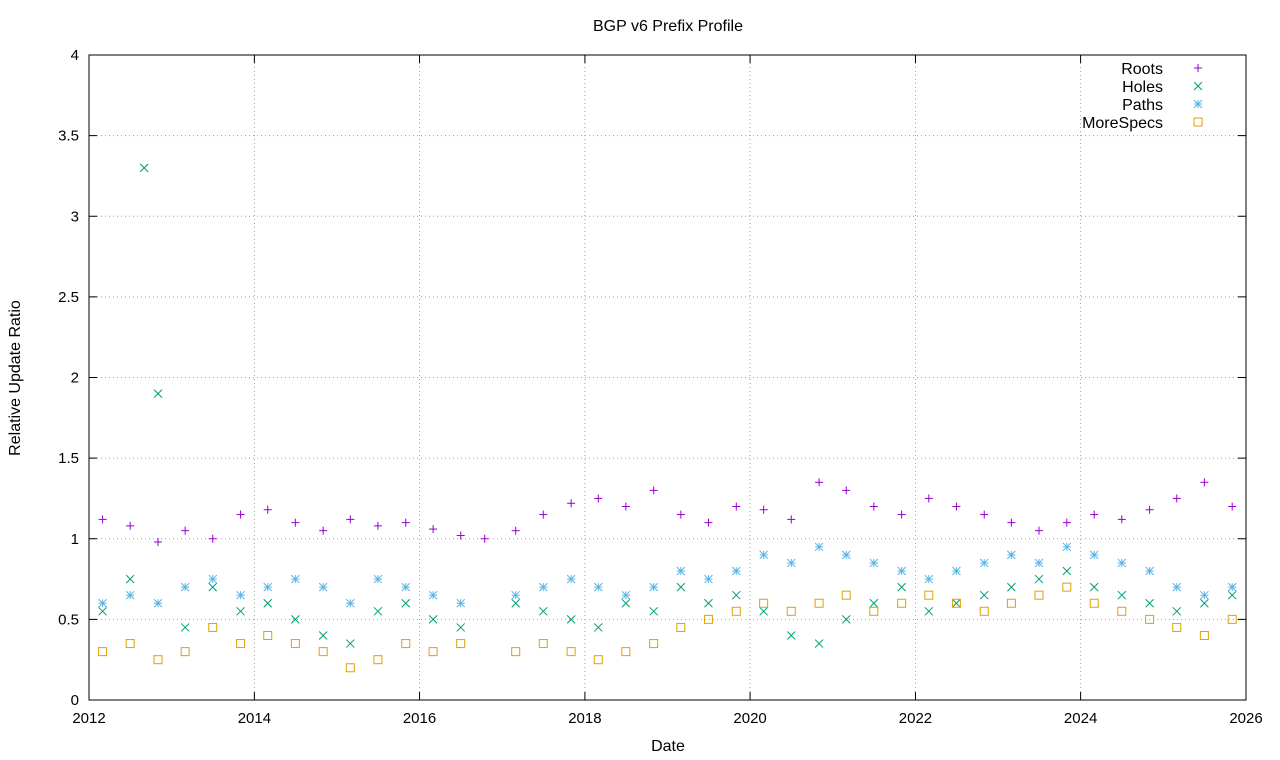 The image size is (1280, 760). I want to click on legend-marker-roots, so click(1198, 68).